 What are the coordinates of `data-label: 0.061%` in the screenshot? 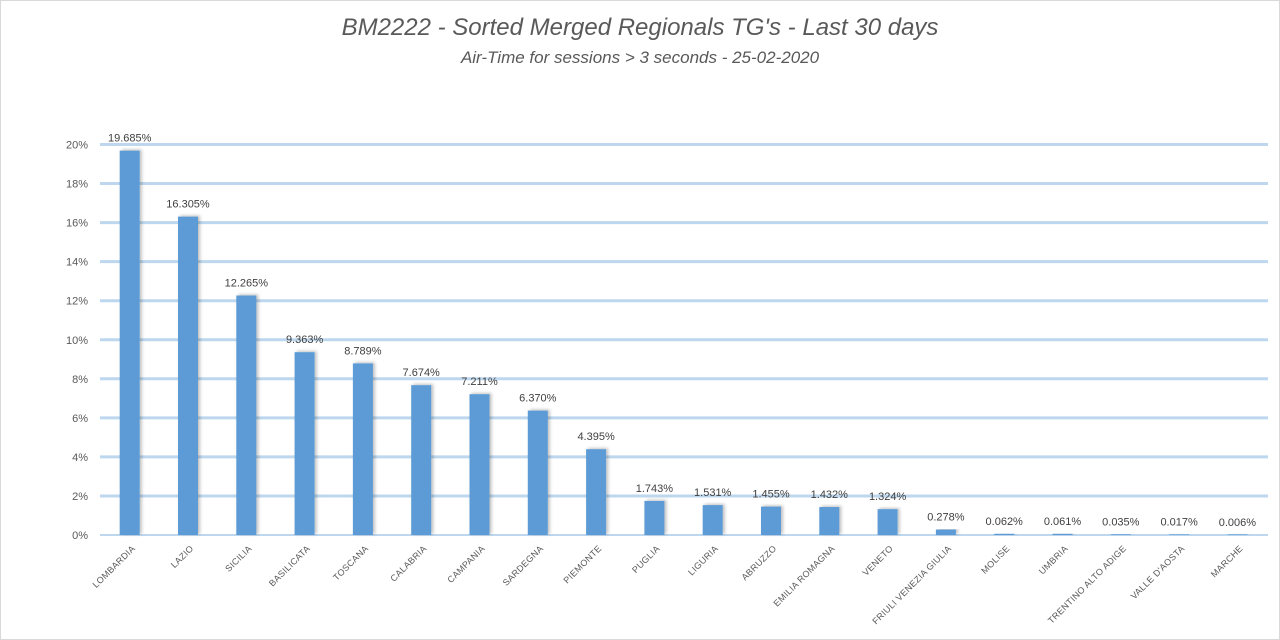 It's located at (1063, 522).